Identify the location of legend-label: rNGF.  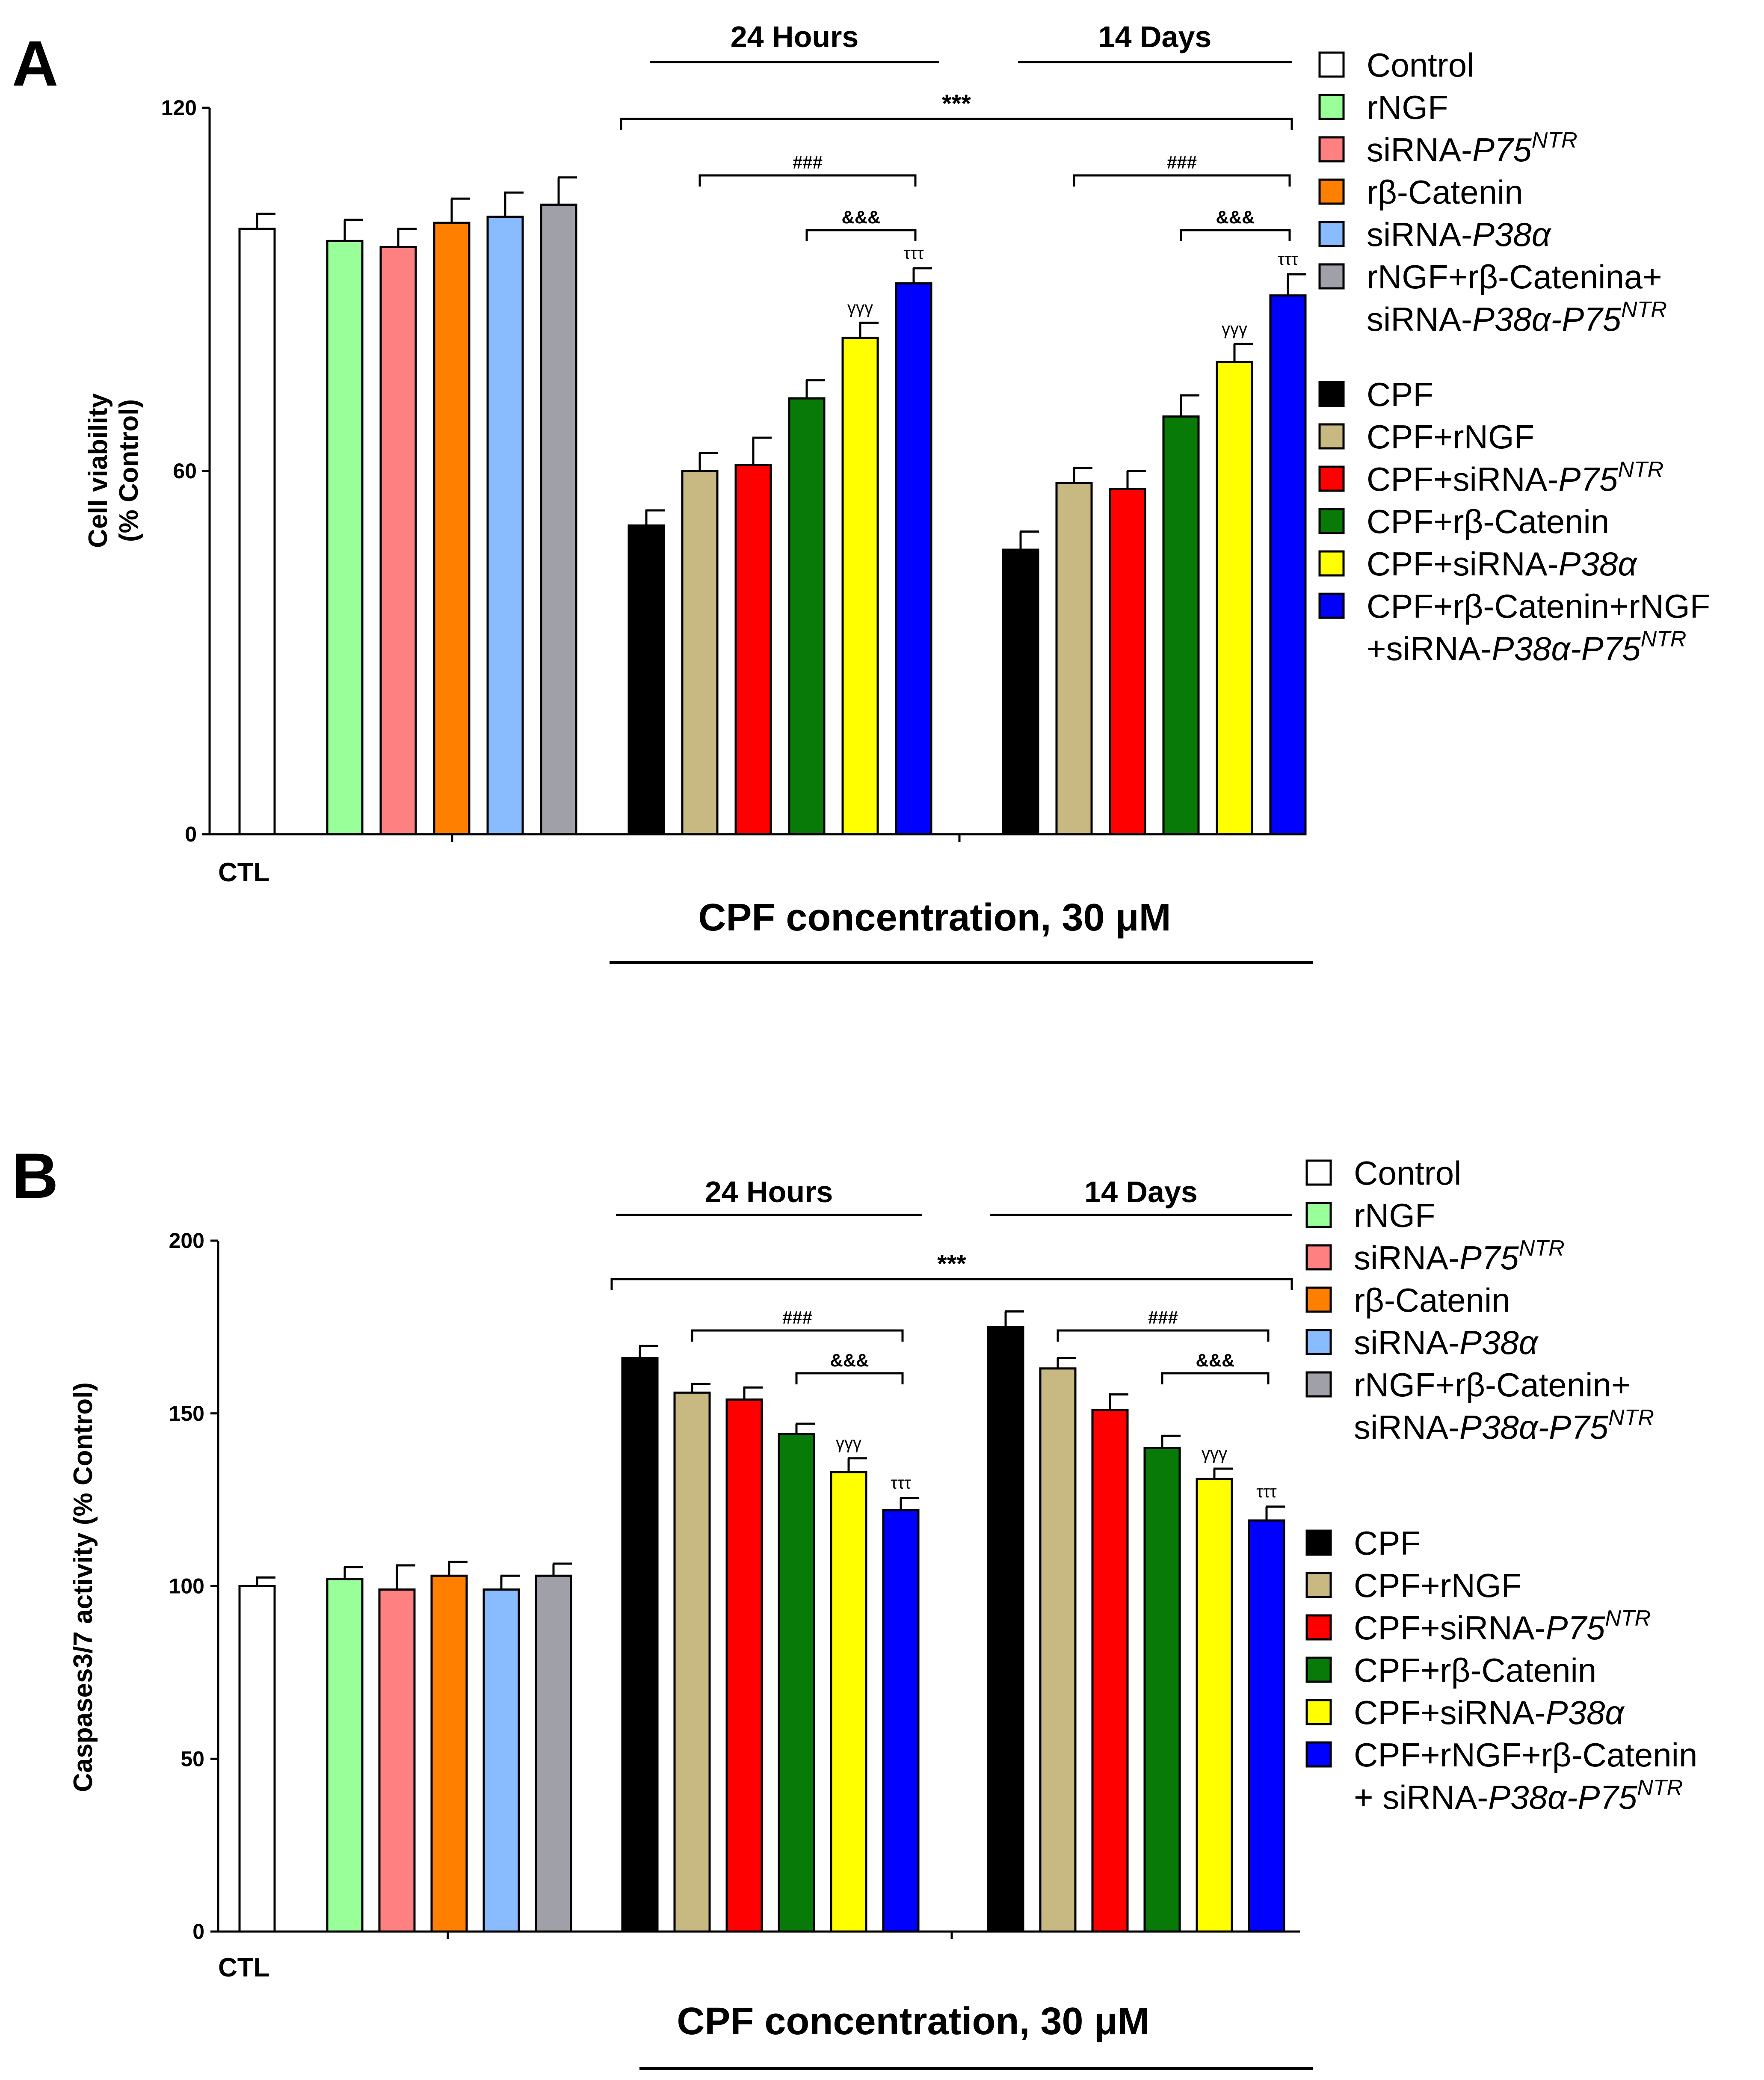
(1407, 107).